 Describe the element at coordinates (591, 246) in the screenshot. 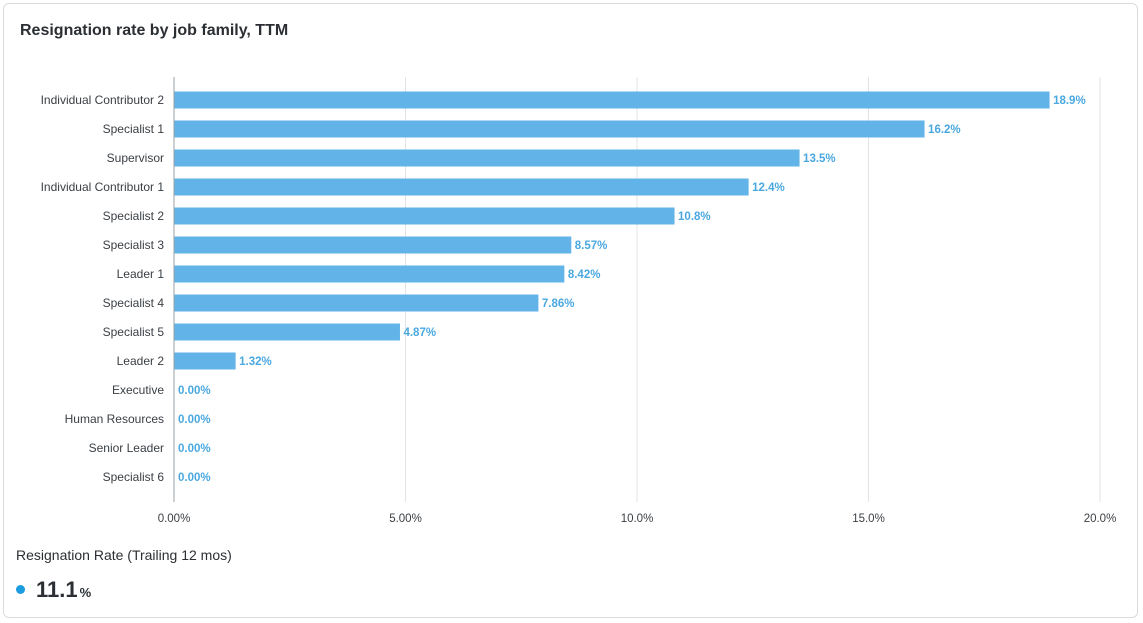

I see `data-label: 8.57%` at that location.